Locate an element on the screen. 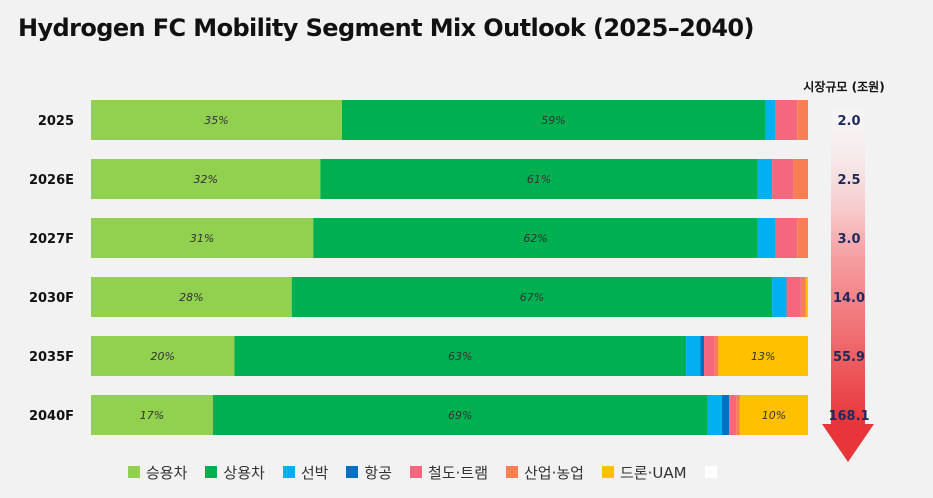 This screenshot has width=933, height=498. legend-label: 드론·UAM is located at coordinates (653, 472).